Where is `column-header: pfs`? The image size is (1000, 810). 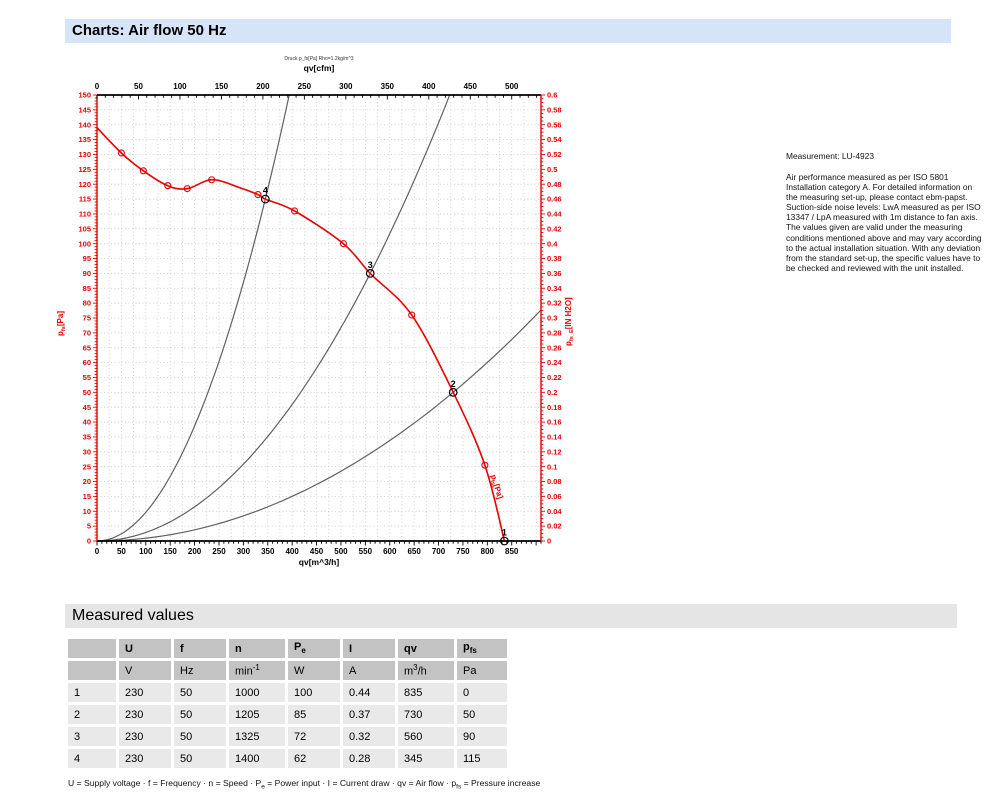
column-header: pfs is located at coordinates (482, 648).